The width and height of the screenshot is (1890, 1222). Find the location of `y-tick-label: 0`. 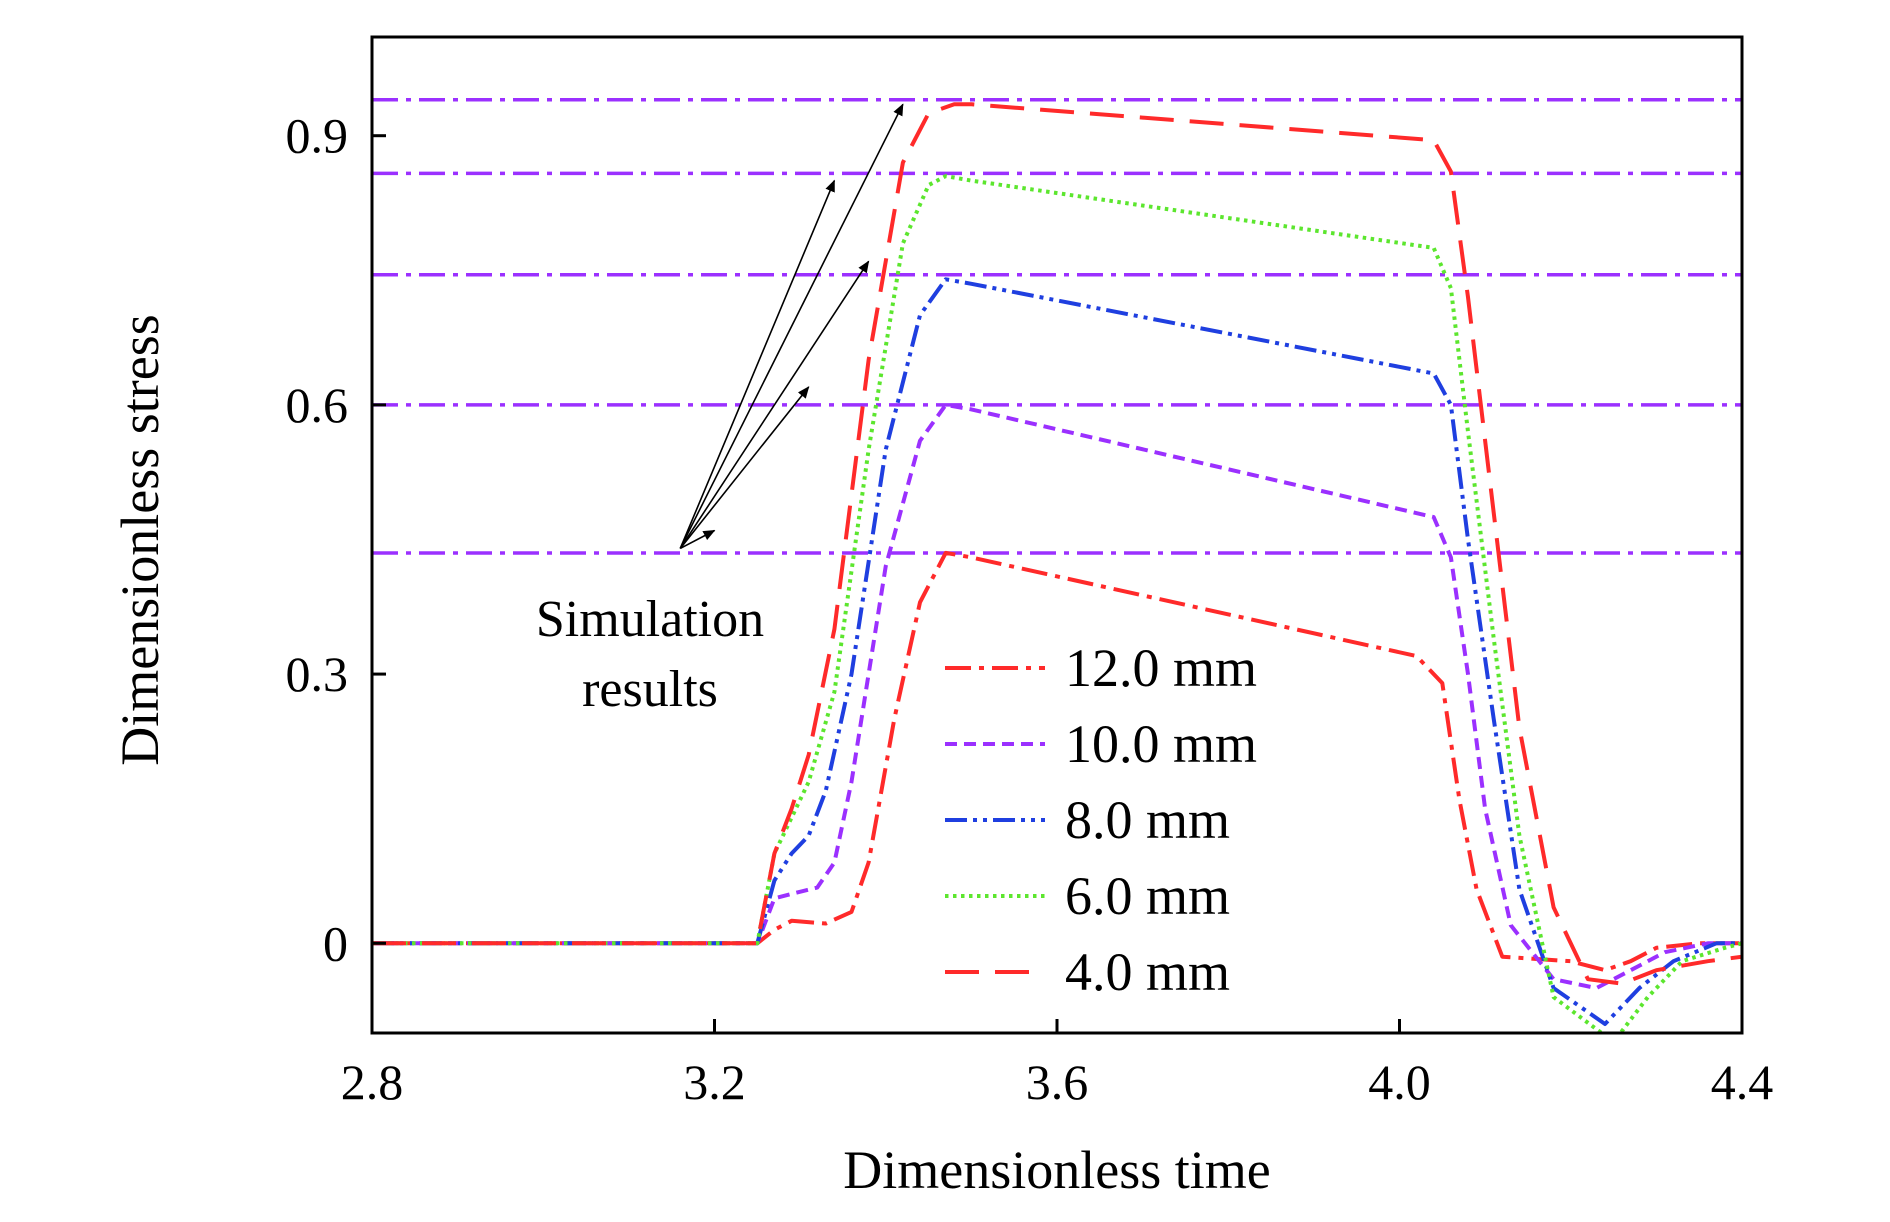

y-tick-label: 0 is located at coordinates (335, 943).